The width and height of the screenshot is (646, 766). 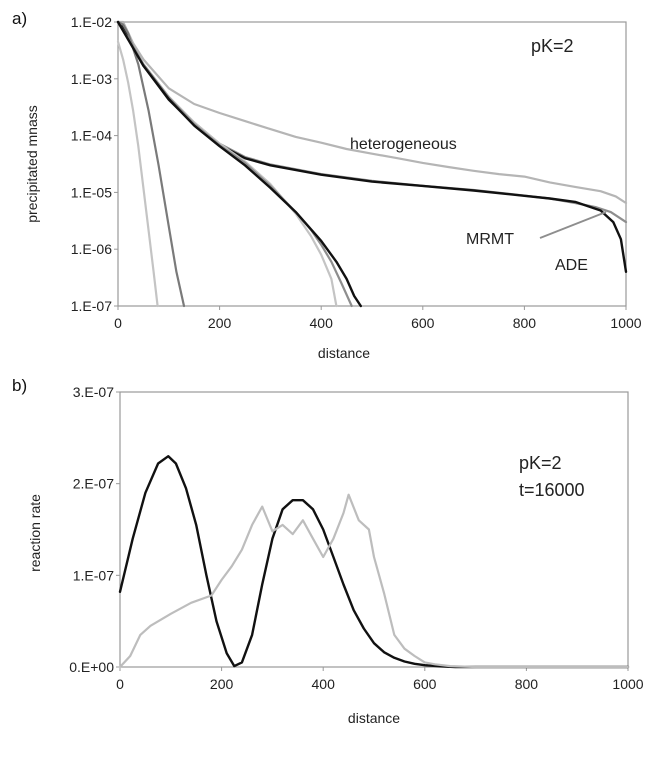 What do you see at coordinates (93, 484) in the screenshot?
I see `panel-b-y-tick-label: 2.E-07` at bounding box center [93, 484].